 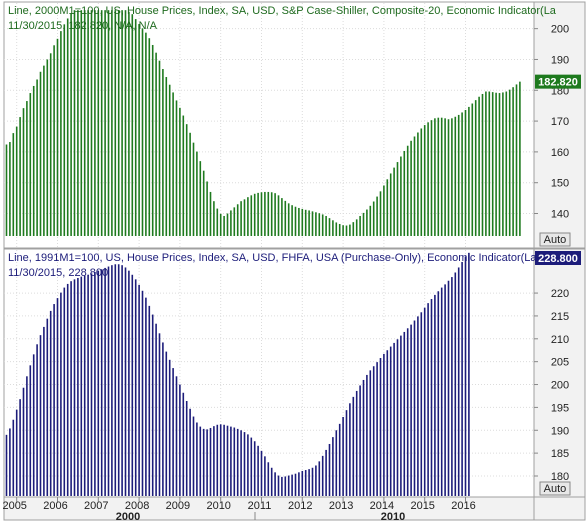 What do you see at coordinates (393, 516) in the screenshot?
I see `x-decade-label: 2010` at bounding box center [393, 516].